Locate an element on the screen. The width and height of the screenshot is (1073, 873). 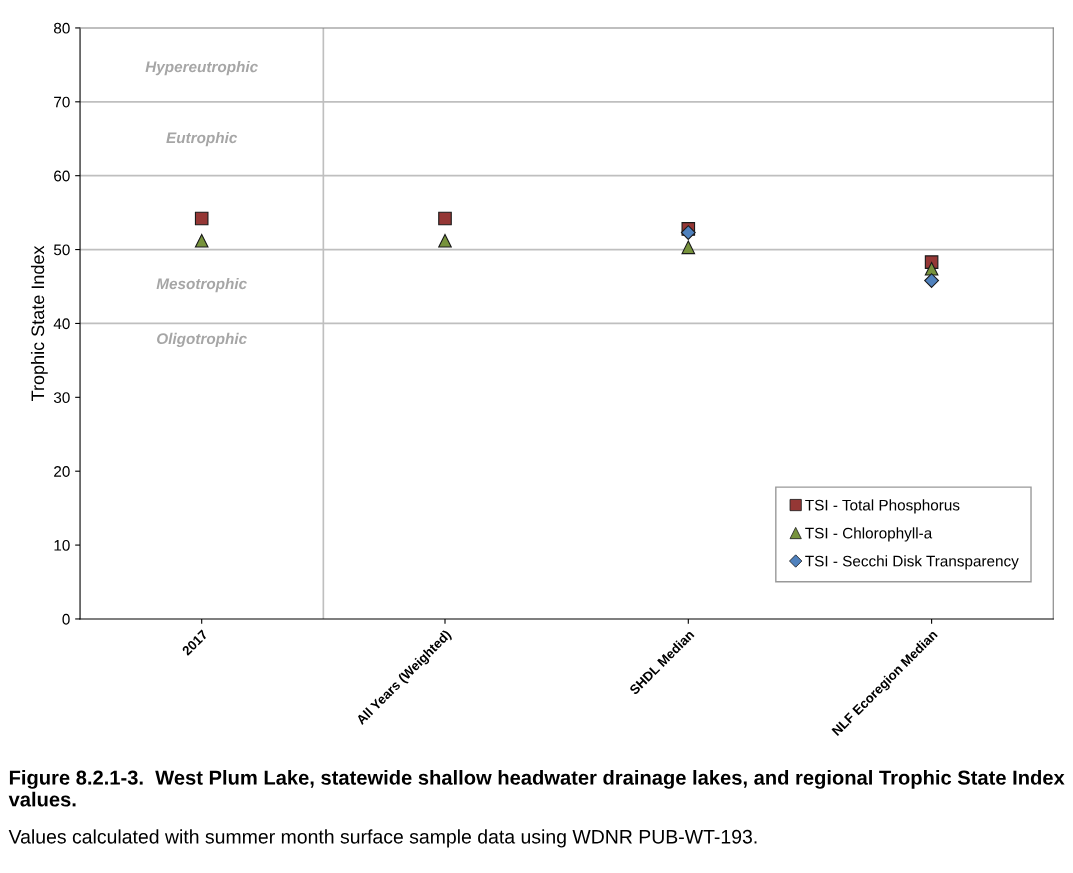
y-tick-label: 10 is located at coordinates (62, 545).